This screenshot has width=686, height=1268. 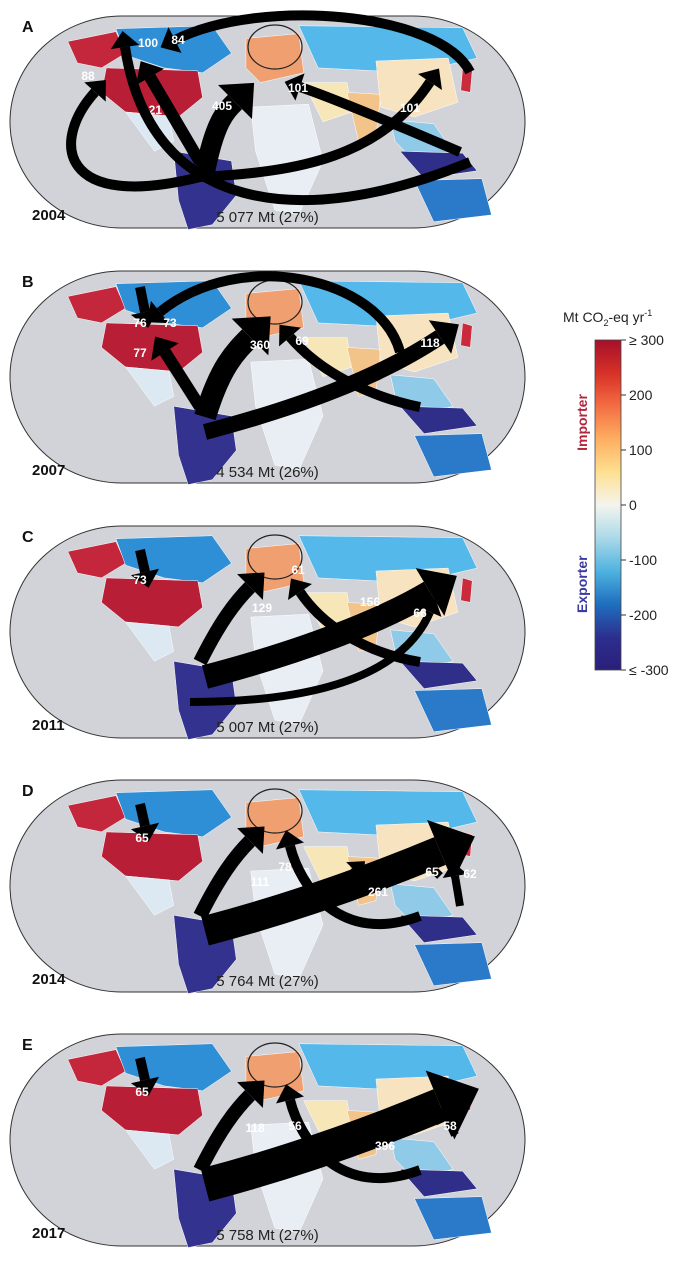 What do you see at coordinates (470, 874) in the screenshot?
I see `flow-value-label: 62` at bounding box center [470, 874].